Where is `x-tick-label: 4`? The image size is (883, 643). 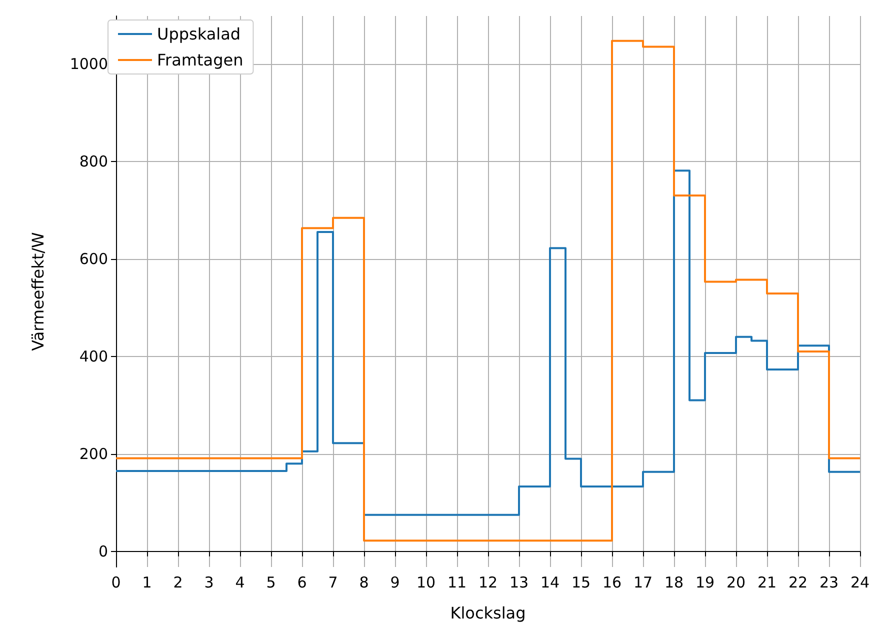 x-tick-label: 4 is located at coordinates (240, 583).